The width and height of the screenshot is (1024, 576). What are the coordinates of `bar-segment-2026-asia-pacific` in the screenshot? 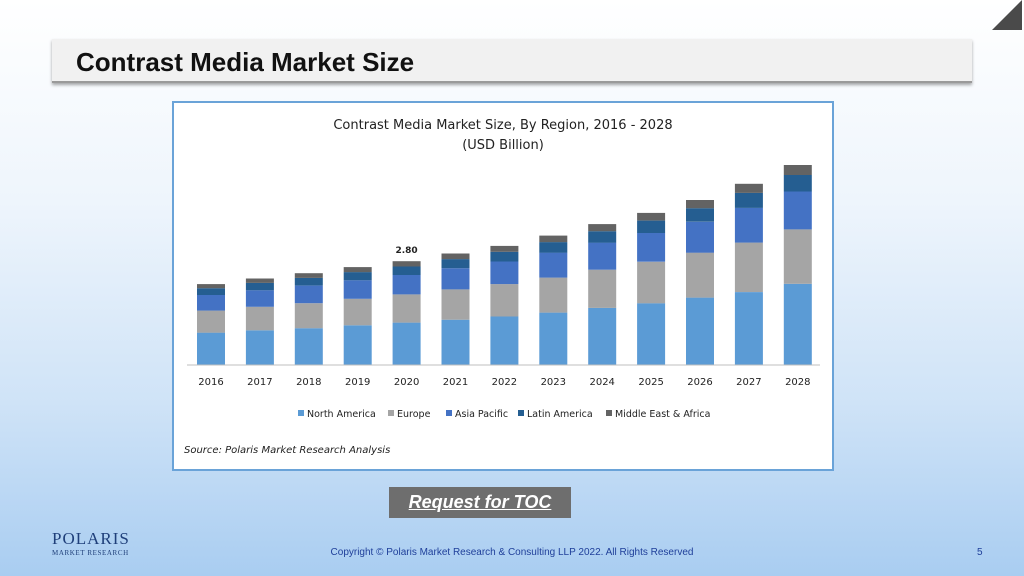 It's located at (700, 237).